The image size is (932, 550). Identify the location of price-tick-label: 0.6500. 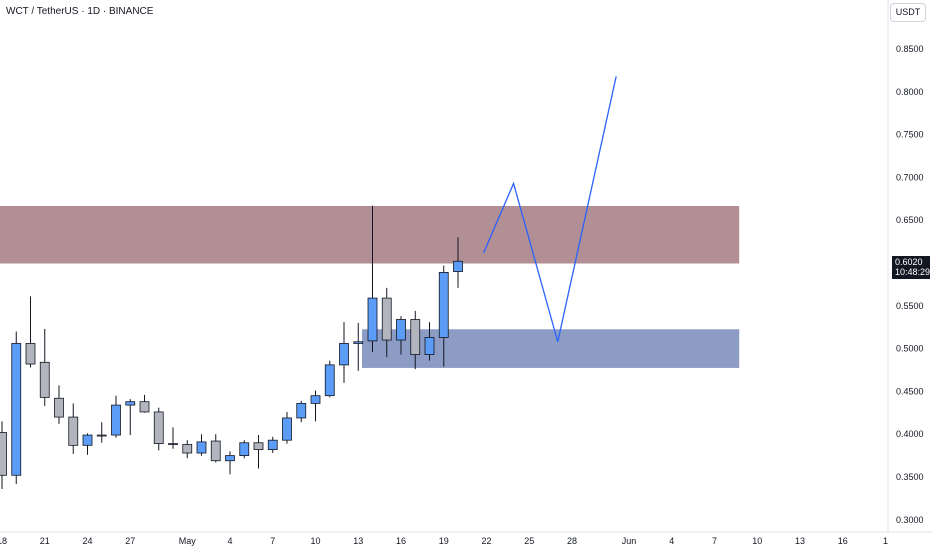
(910, 220).